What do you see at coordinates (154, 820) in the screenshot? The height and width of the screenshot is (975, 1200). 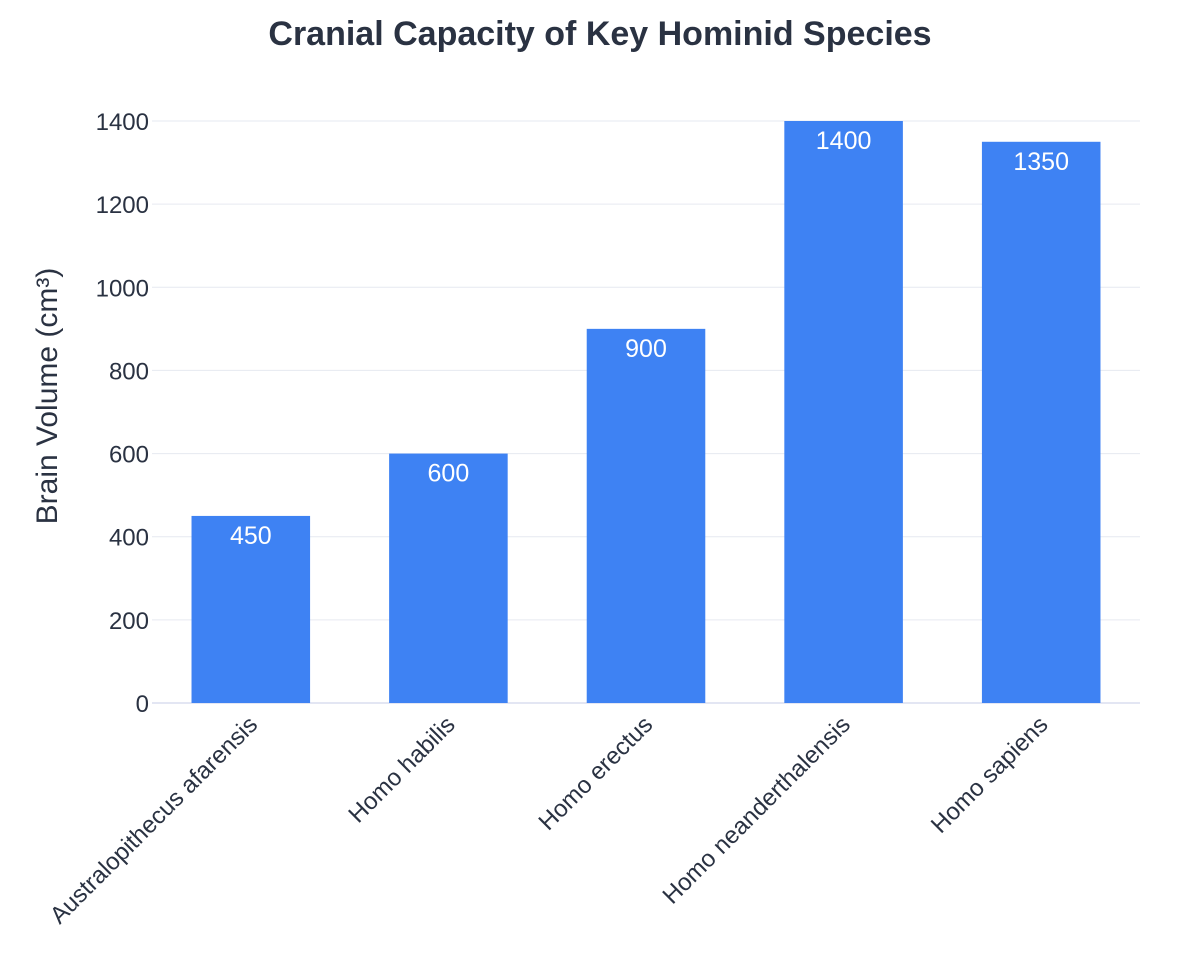 I see `x-tick-label: Australopithecus afarensis` at bounding box center [154, 820].